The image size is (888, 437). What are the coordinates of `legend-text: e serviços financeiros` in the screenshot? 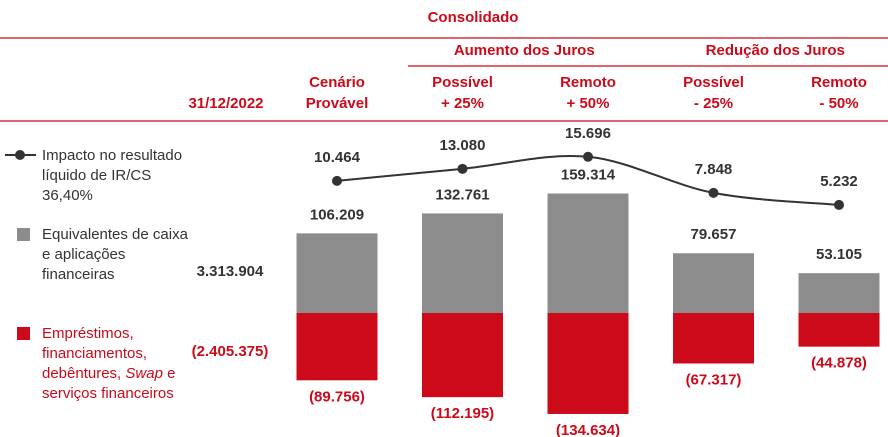 It's located at (109, 383).